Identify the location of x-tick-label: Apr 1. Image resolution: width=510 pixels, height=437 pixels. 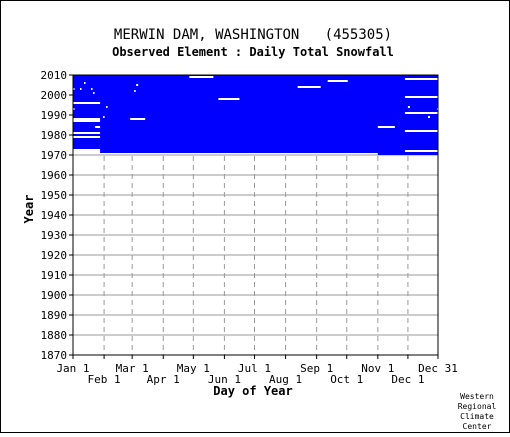
(163, 379).